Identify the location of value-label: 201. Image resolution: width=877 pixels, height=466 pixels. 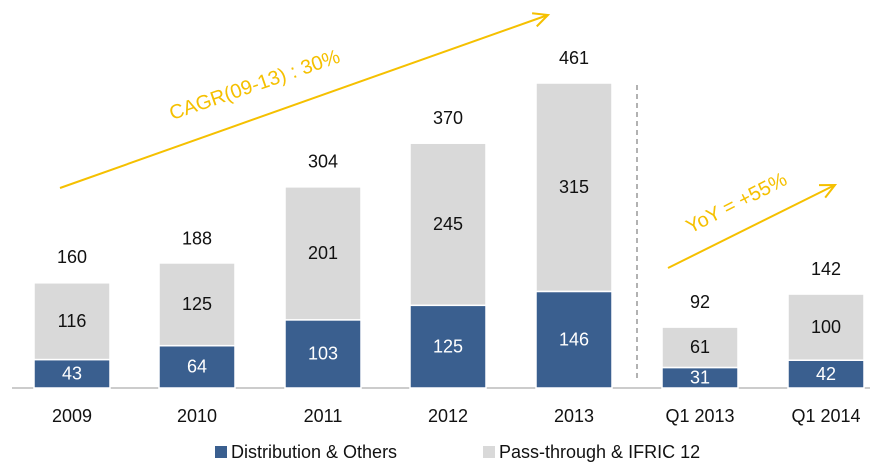
(323, 253).